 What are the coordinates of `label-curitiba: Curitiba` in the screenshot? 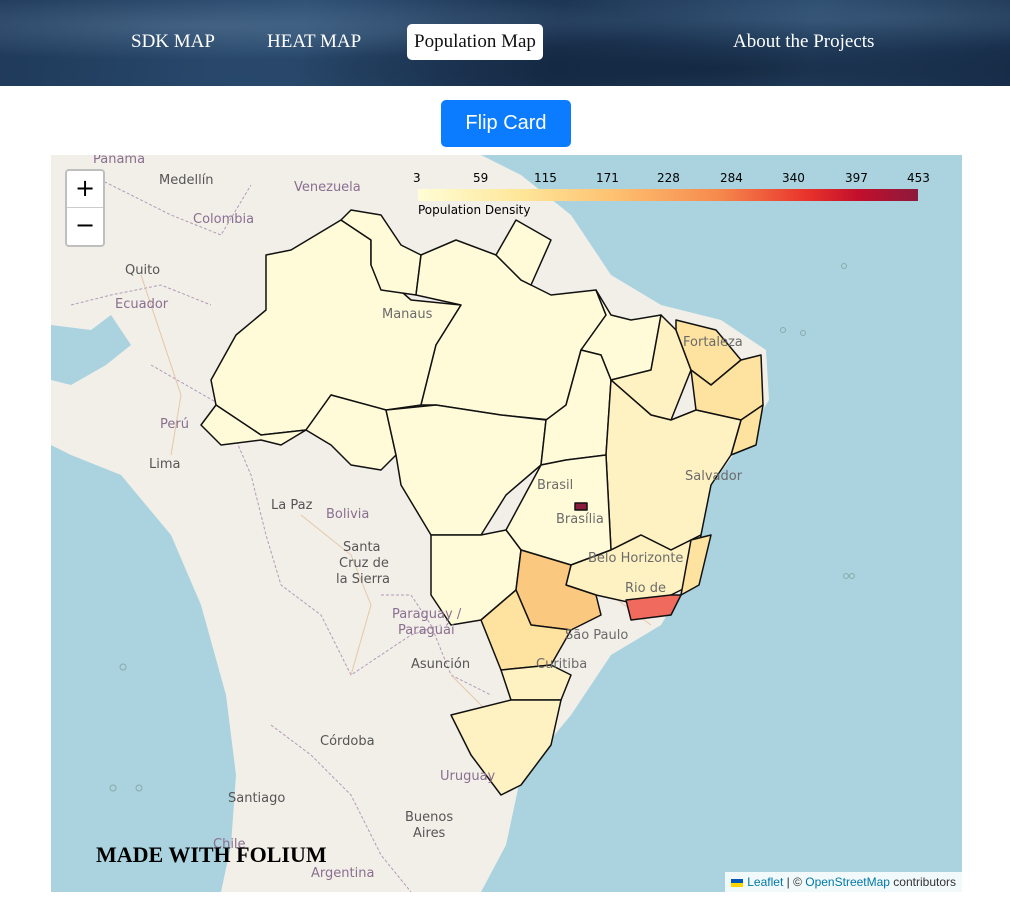 It's located at (561, 664).